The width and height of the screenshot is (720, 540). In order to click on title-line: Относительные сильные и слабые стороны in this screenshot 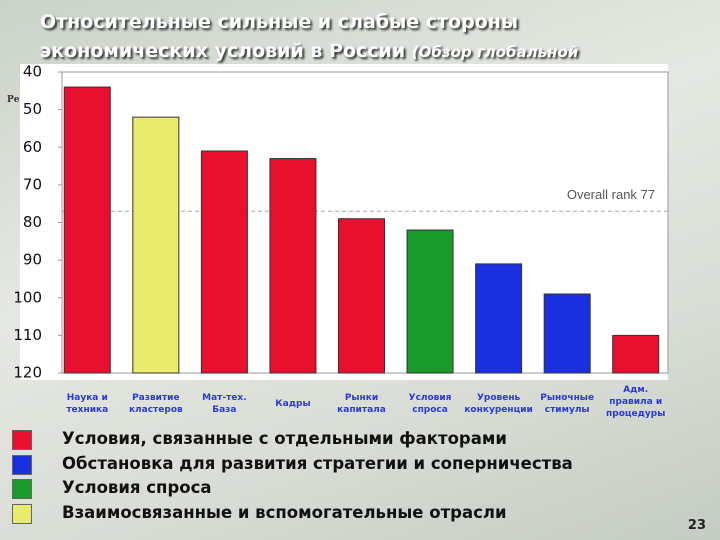, I will do `click(279, 22)`.